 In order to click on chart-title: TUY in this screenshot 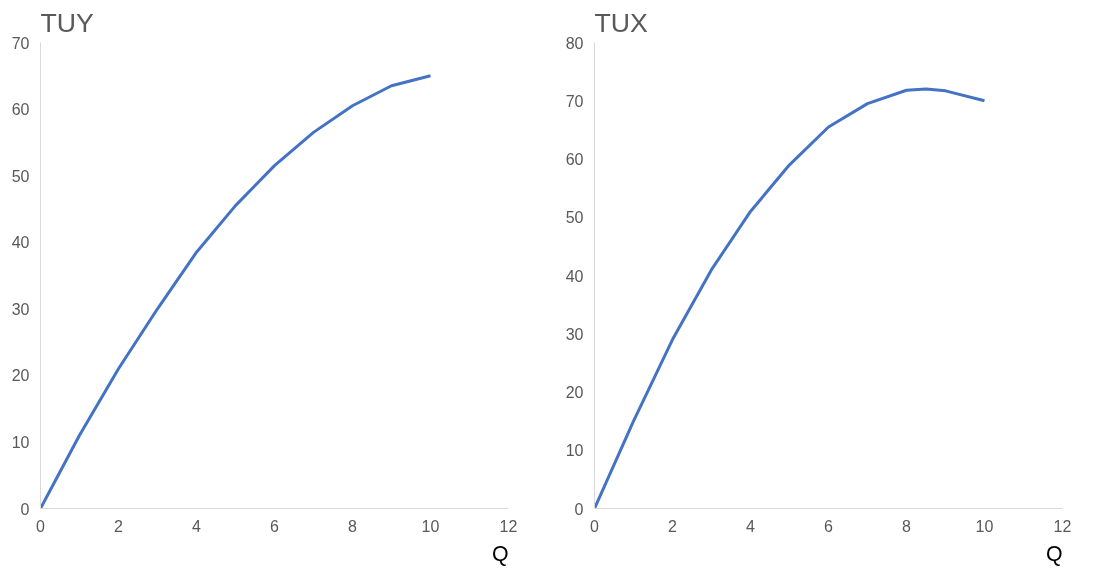, I will do `click(67, 22)`.